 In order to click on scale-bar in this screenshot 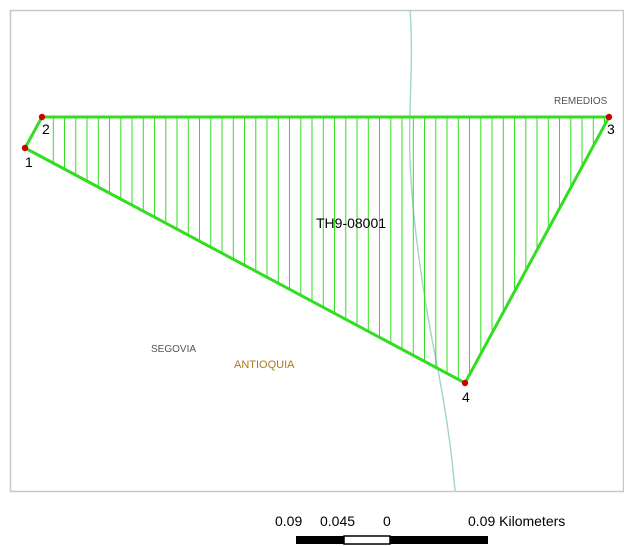, I will do `click(392, 540)`.